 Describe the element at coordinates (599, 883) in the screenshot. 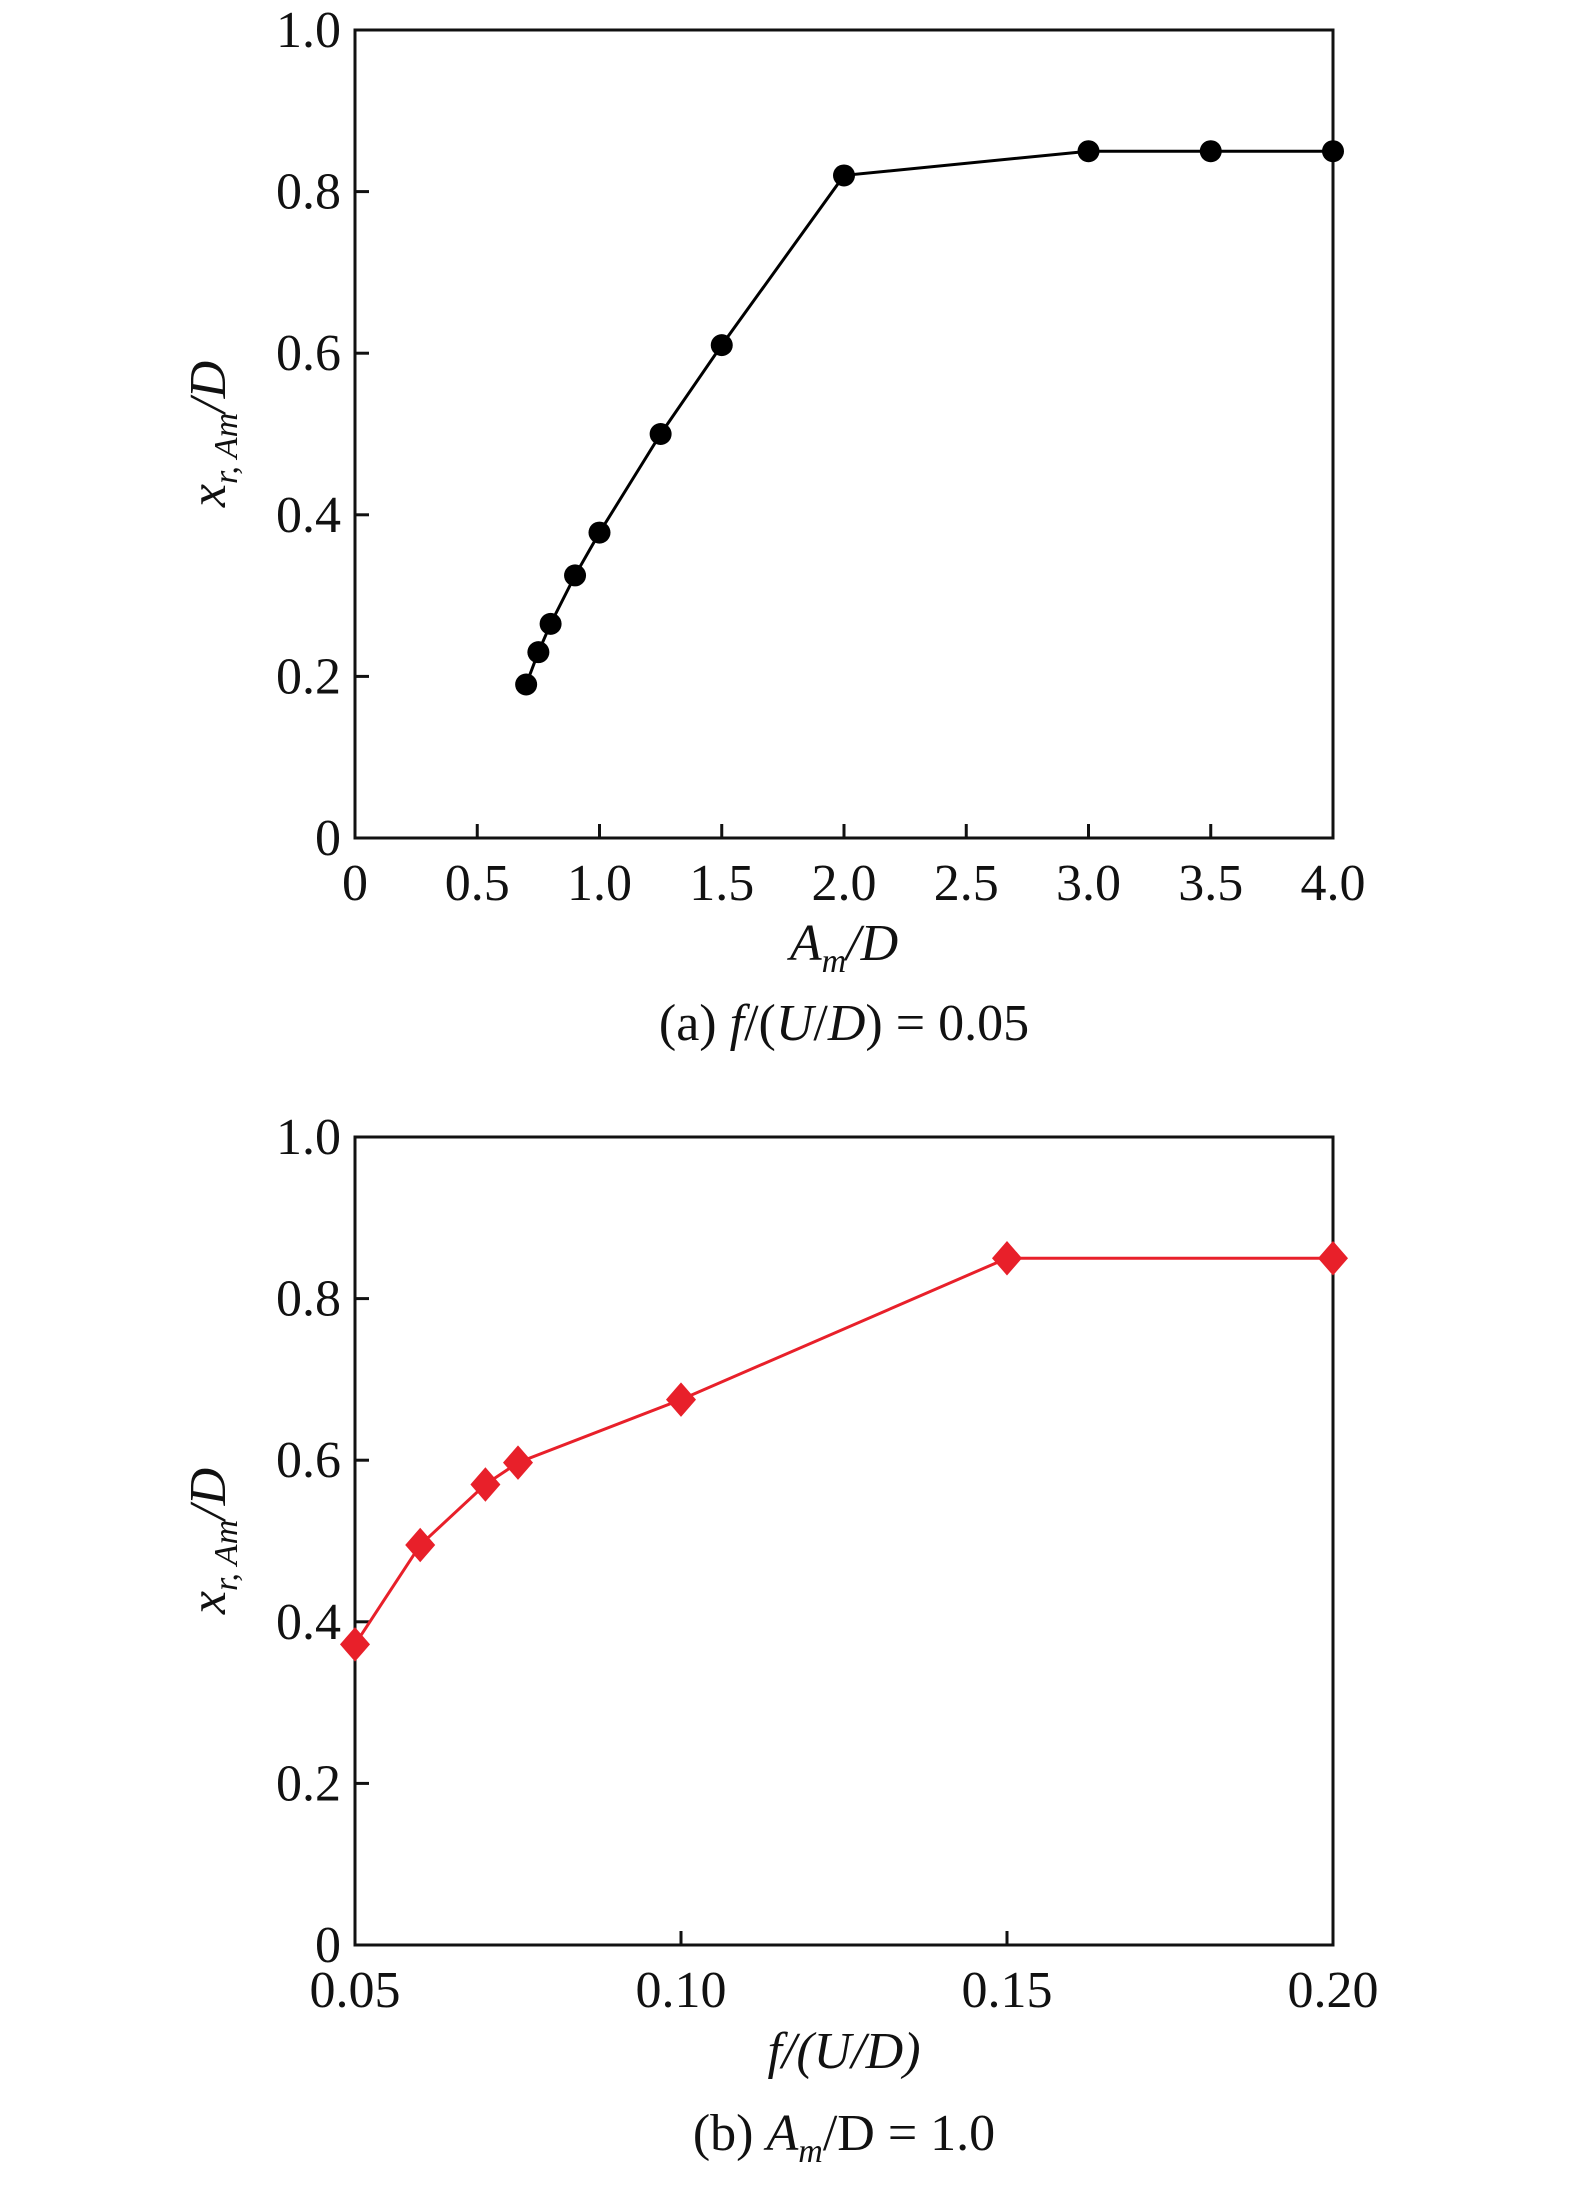

I see `x-tick-label: 1.0` at that location.